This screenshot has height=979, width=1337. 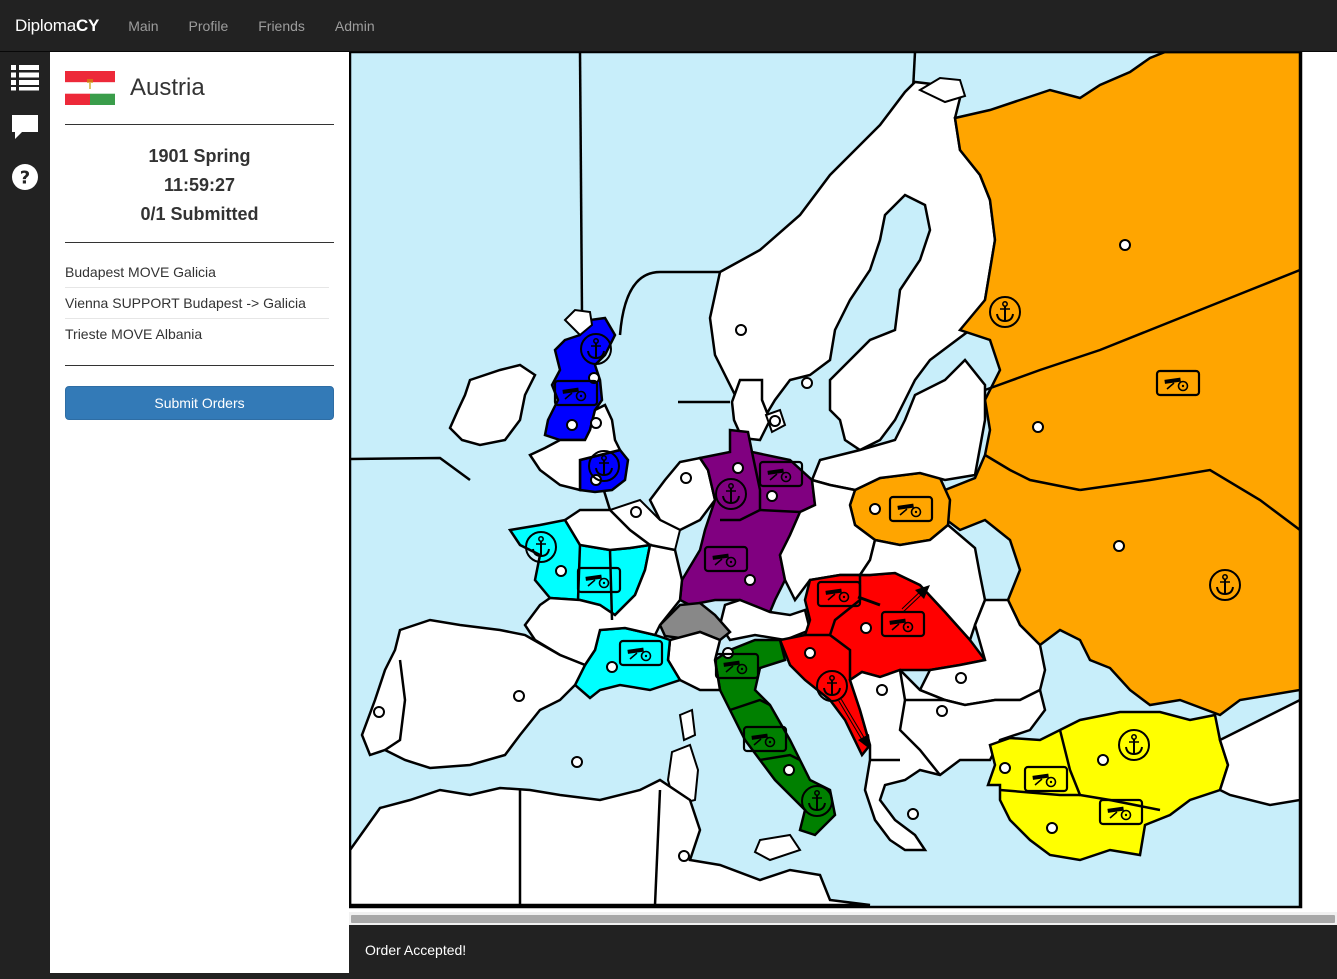 What do you see at coordinates (907, 722) in the screenshot?
I see `balkan-borders` at bounding box center [907, 722].